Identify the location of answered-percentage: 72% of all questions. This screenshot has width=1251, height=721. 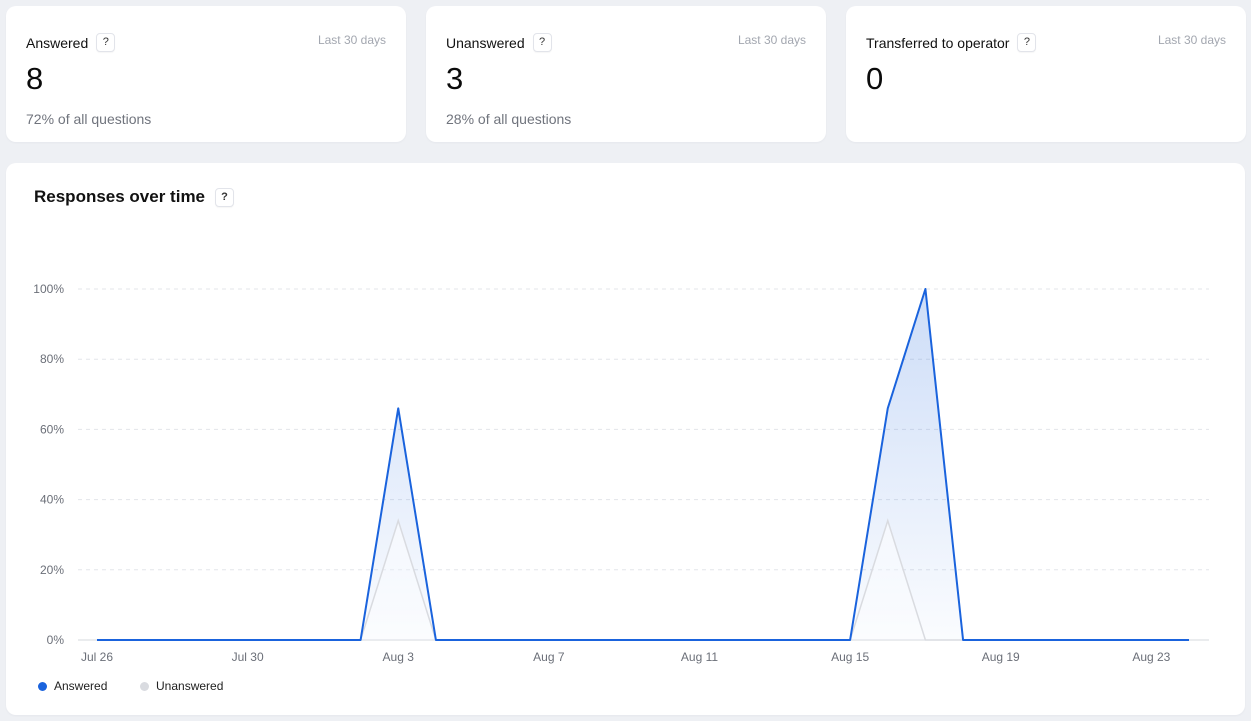
(89, 119).